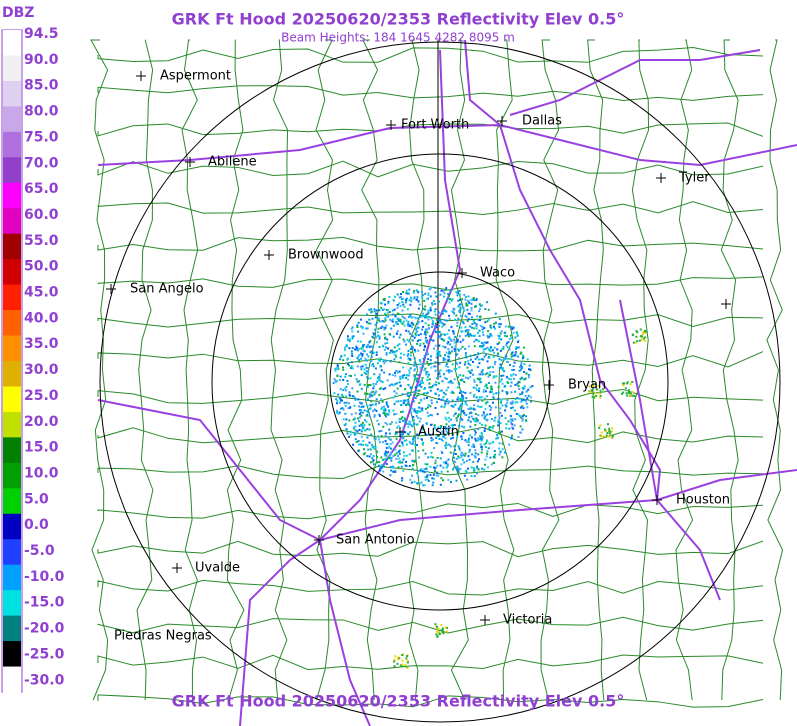  Describe the element at coordinates (44, 629) in the screenshot. I see `legend-label: -20.0` at that location.